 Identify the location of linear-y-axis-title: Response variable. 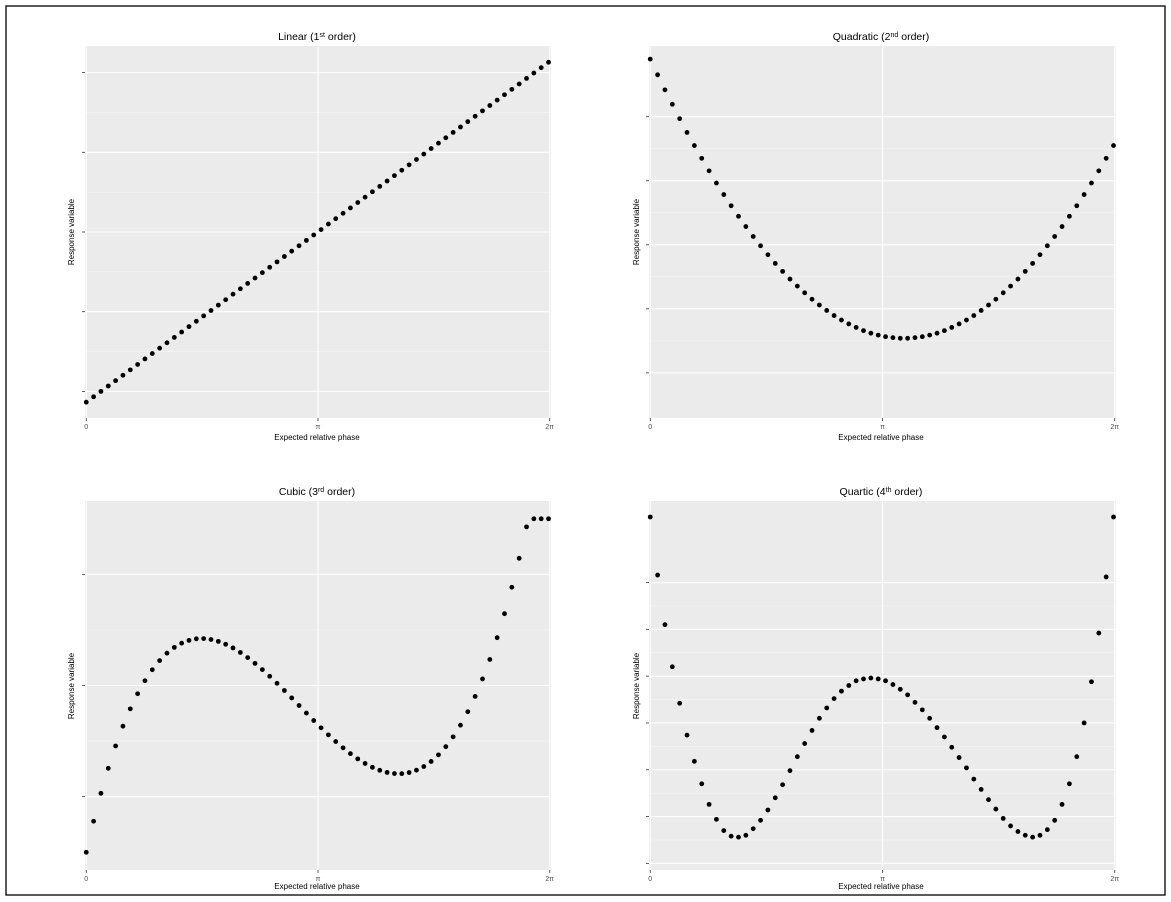
(71, 231).